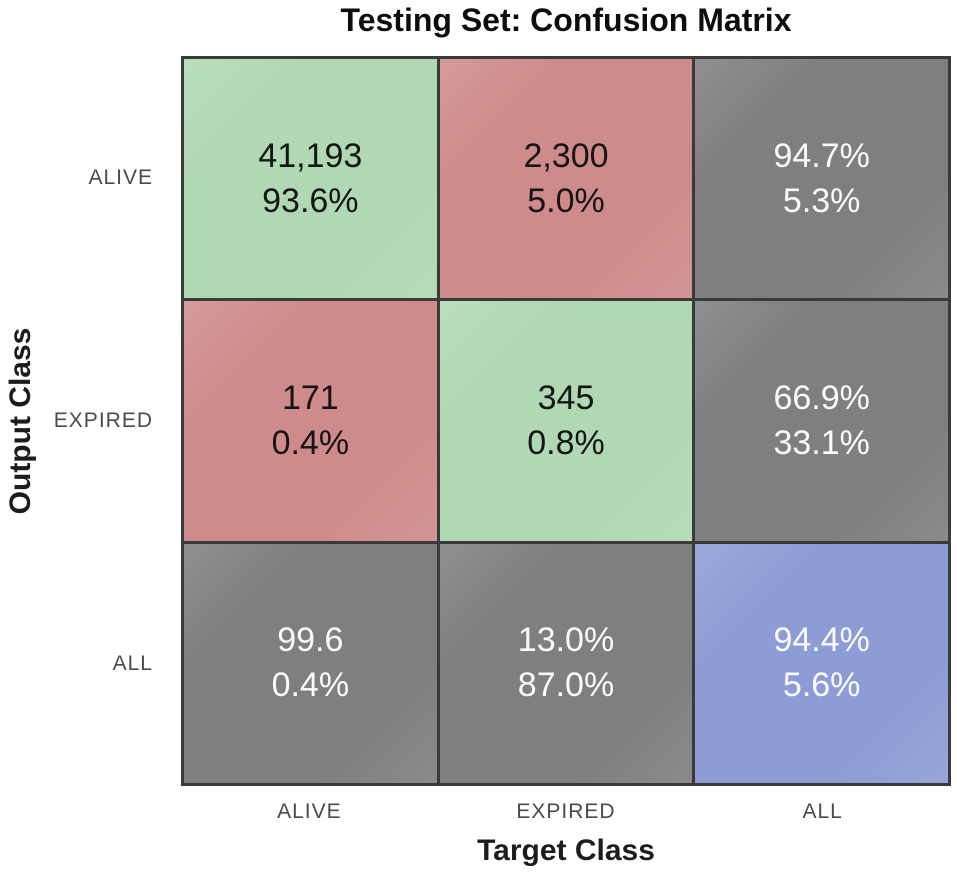  What do you see at coordinates (310, 640) in the screenshot?
I see `cell-percent-top: 99.6` at bounding box center [310, 640].